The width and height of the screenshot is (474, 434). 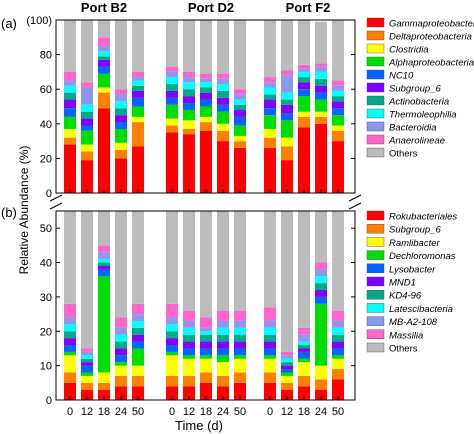 What do you see at coordinates (206, 7) in the screenshot?
I see `port-titles: Port B2 Port D2 Port F2` at bounding box center [206, 7].